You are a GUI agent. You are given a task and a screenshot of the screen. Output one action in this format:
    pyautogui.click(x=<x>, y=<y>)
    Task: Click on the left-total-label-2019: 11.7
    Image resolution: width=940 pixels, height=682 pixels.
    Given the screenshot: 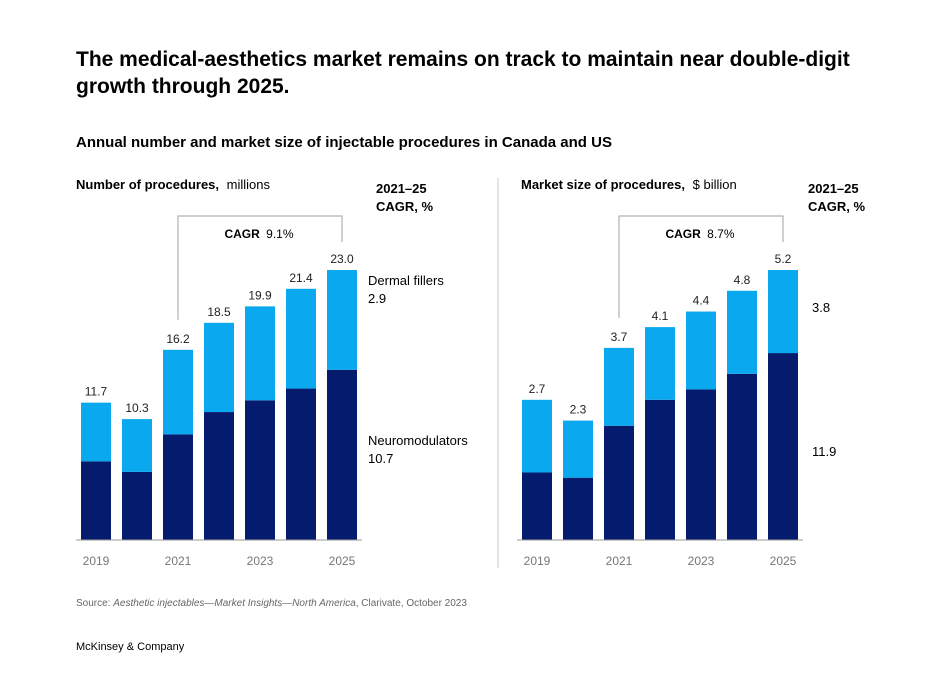 What is the action you would take?
    pyautogui.click(x=96, y=392)
    